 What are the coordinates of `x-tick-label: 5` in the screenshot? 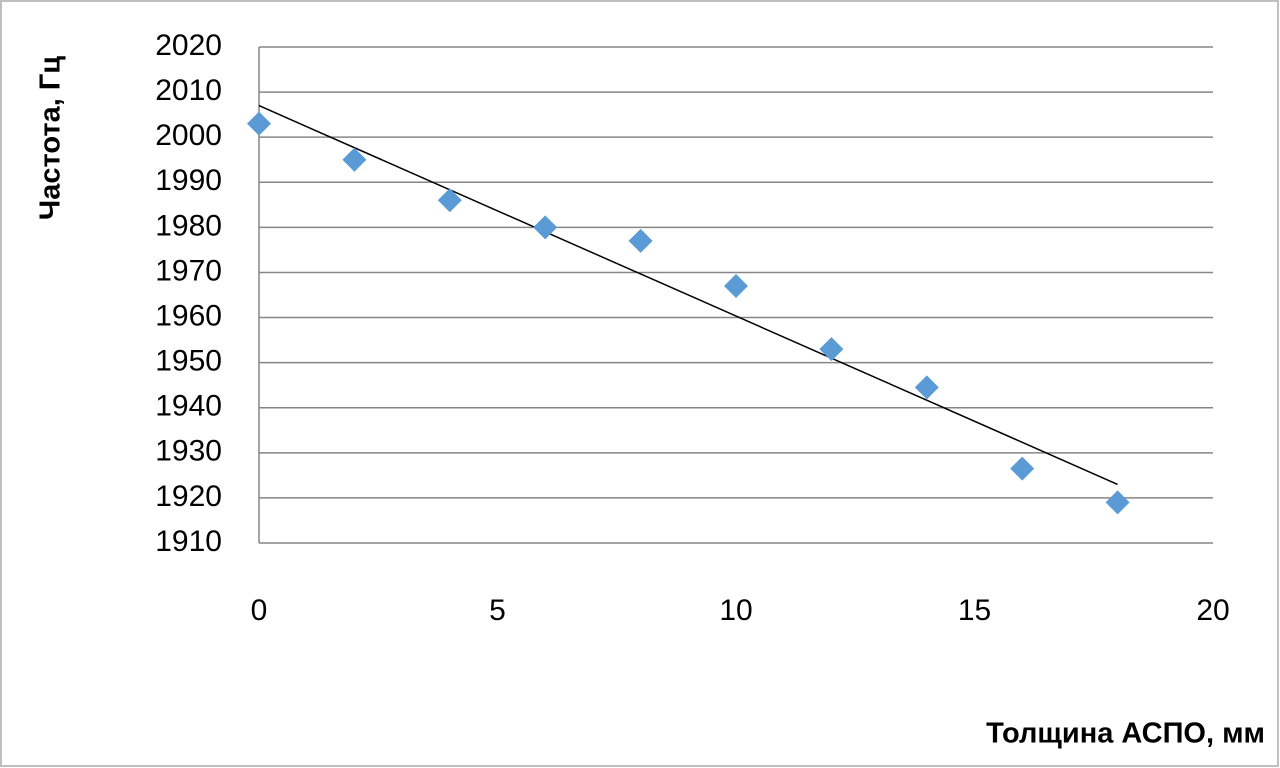 It's located at (497, 610).